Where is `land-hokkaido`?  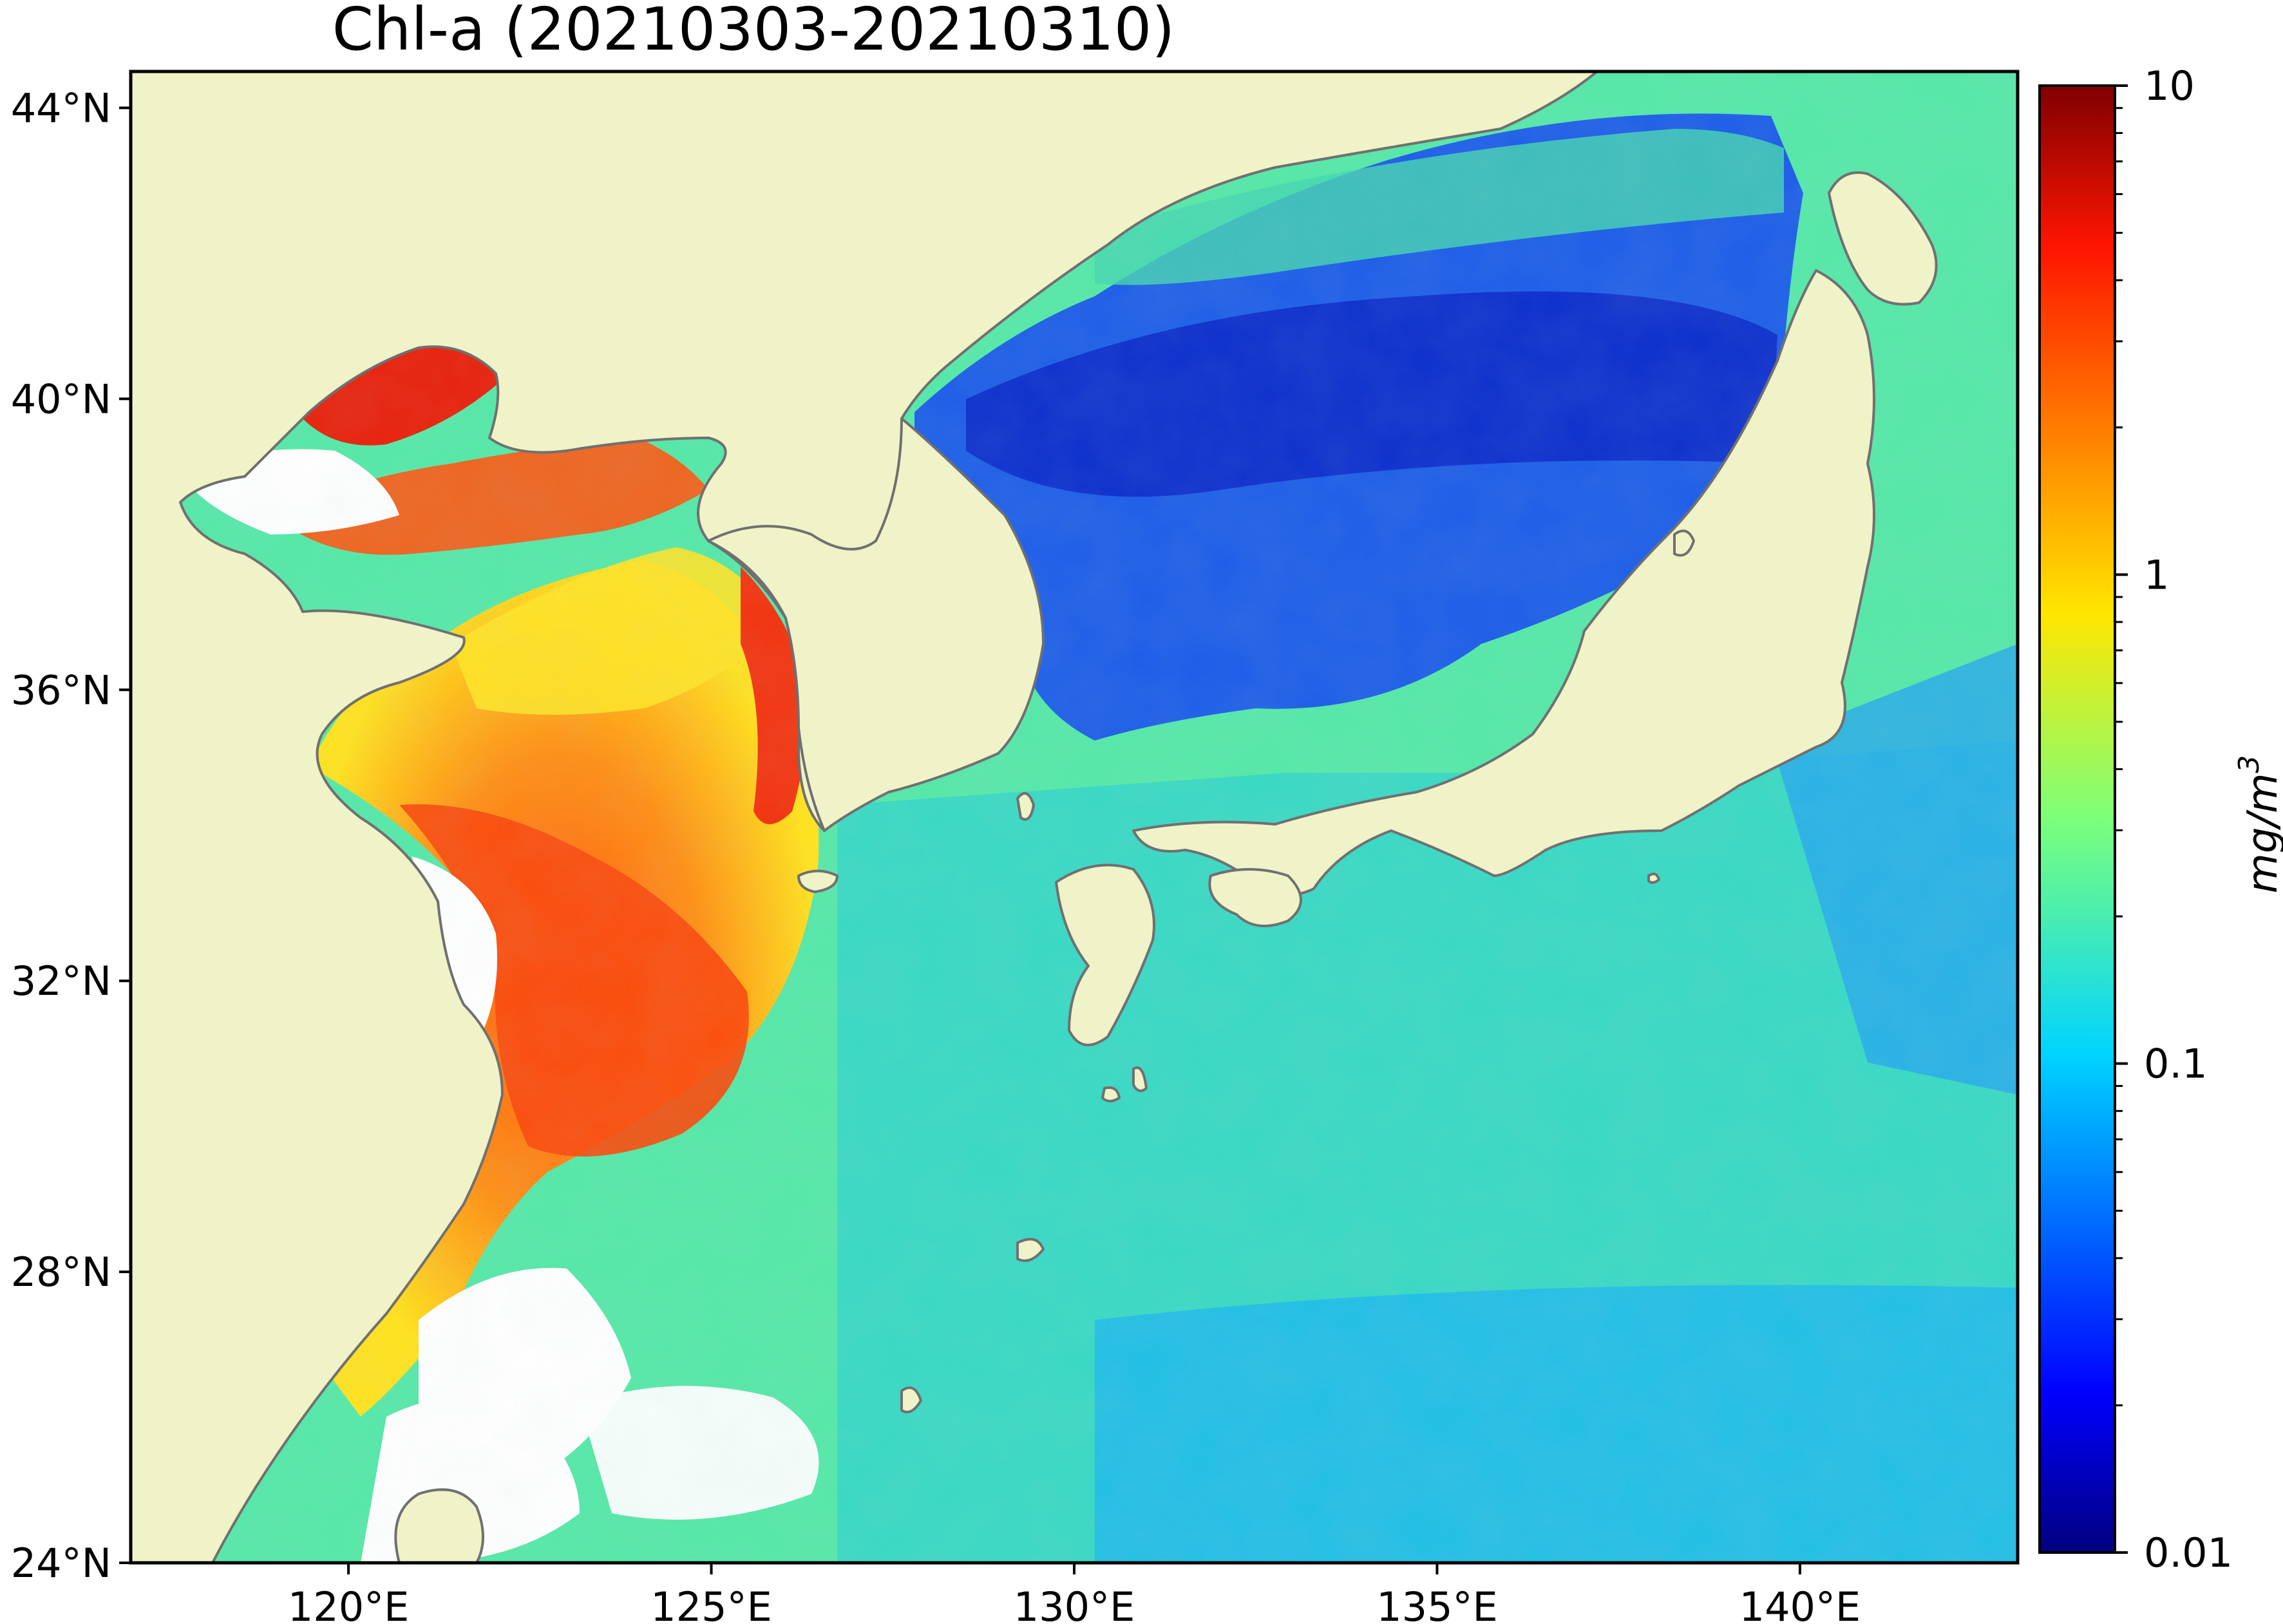
land-hokkaido is located at coordinates (1883, 238).